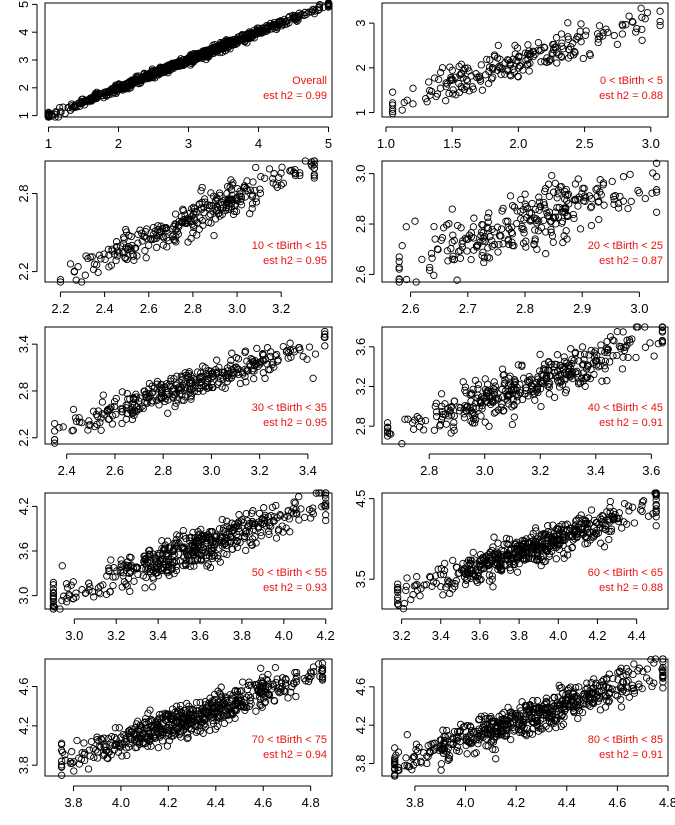  I want to click on x-tick-label: 3.8, so click(519, 635).